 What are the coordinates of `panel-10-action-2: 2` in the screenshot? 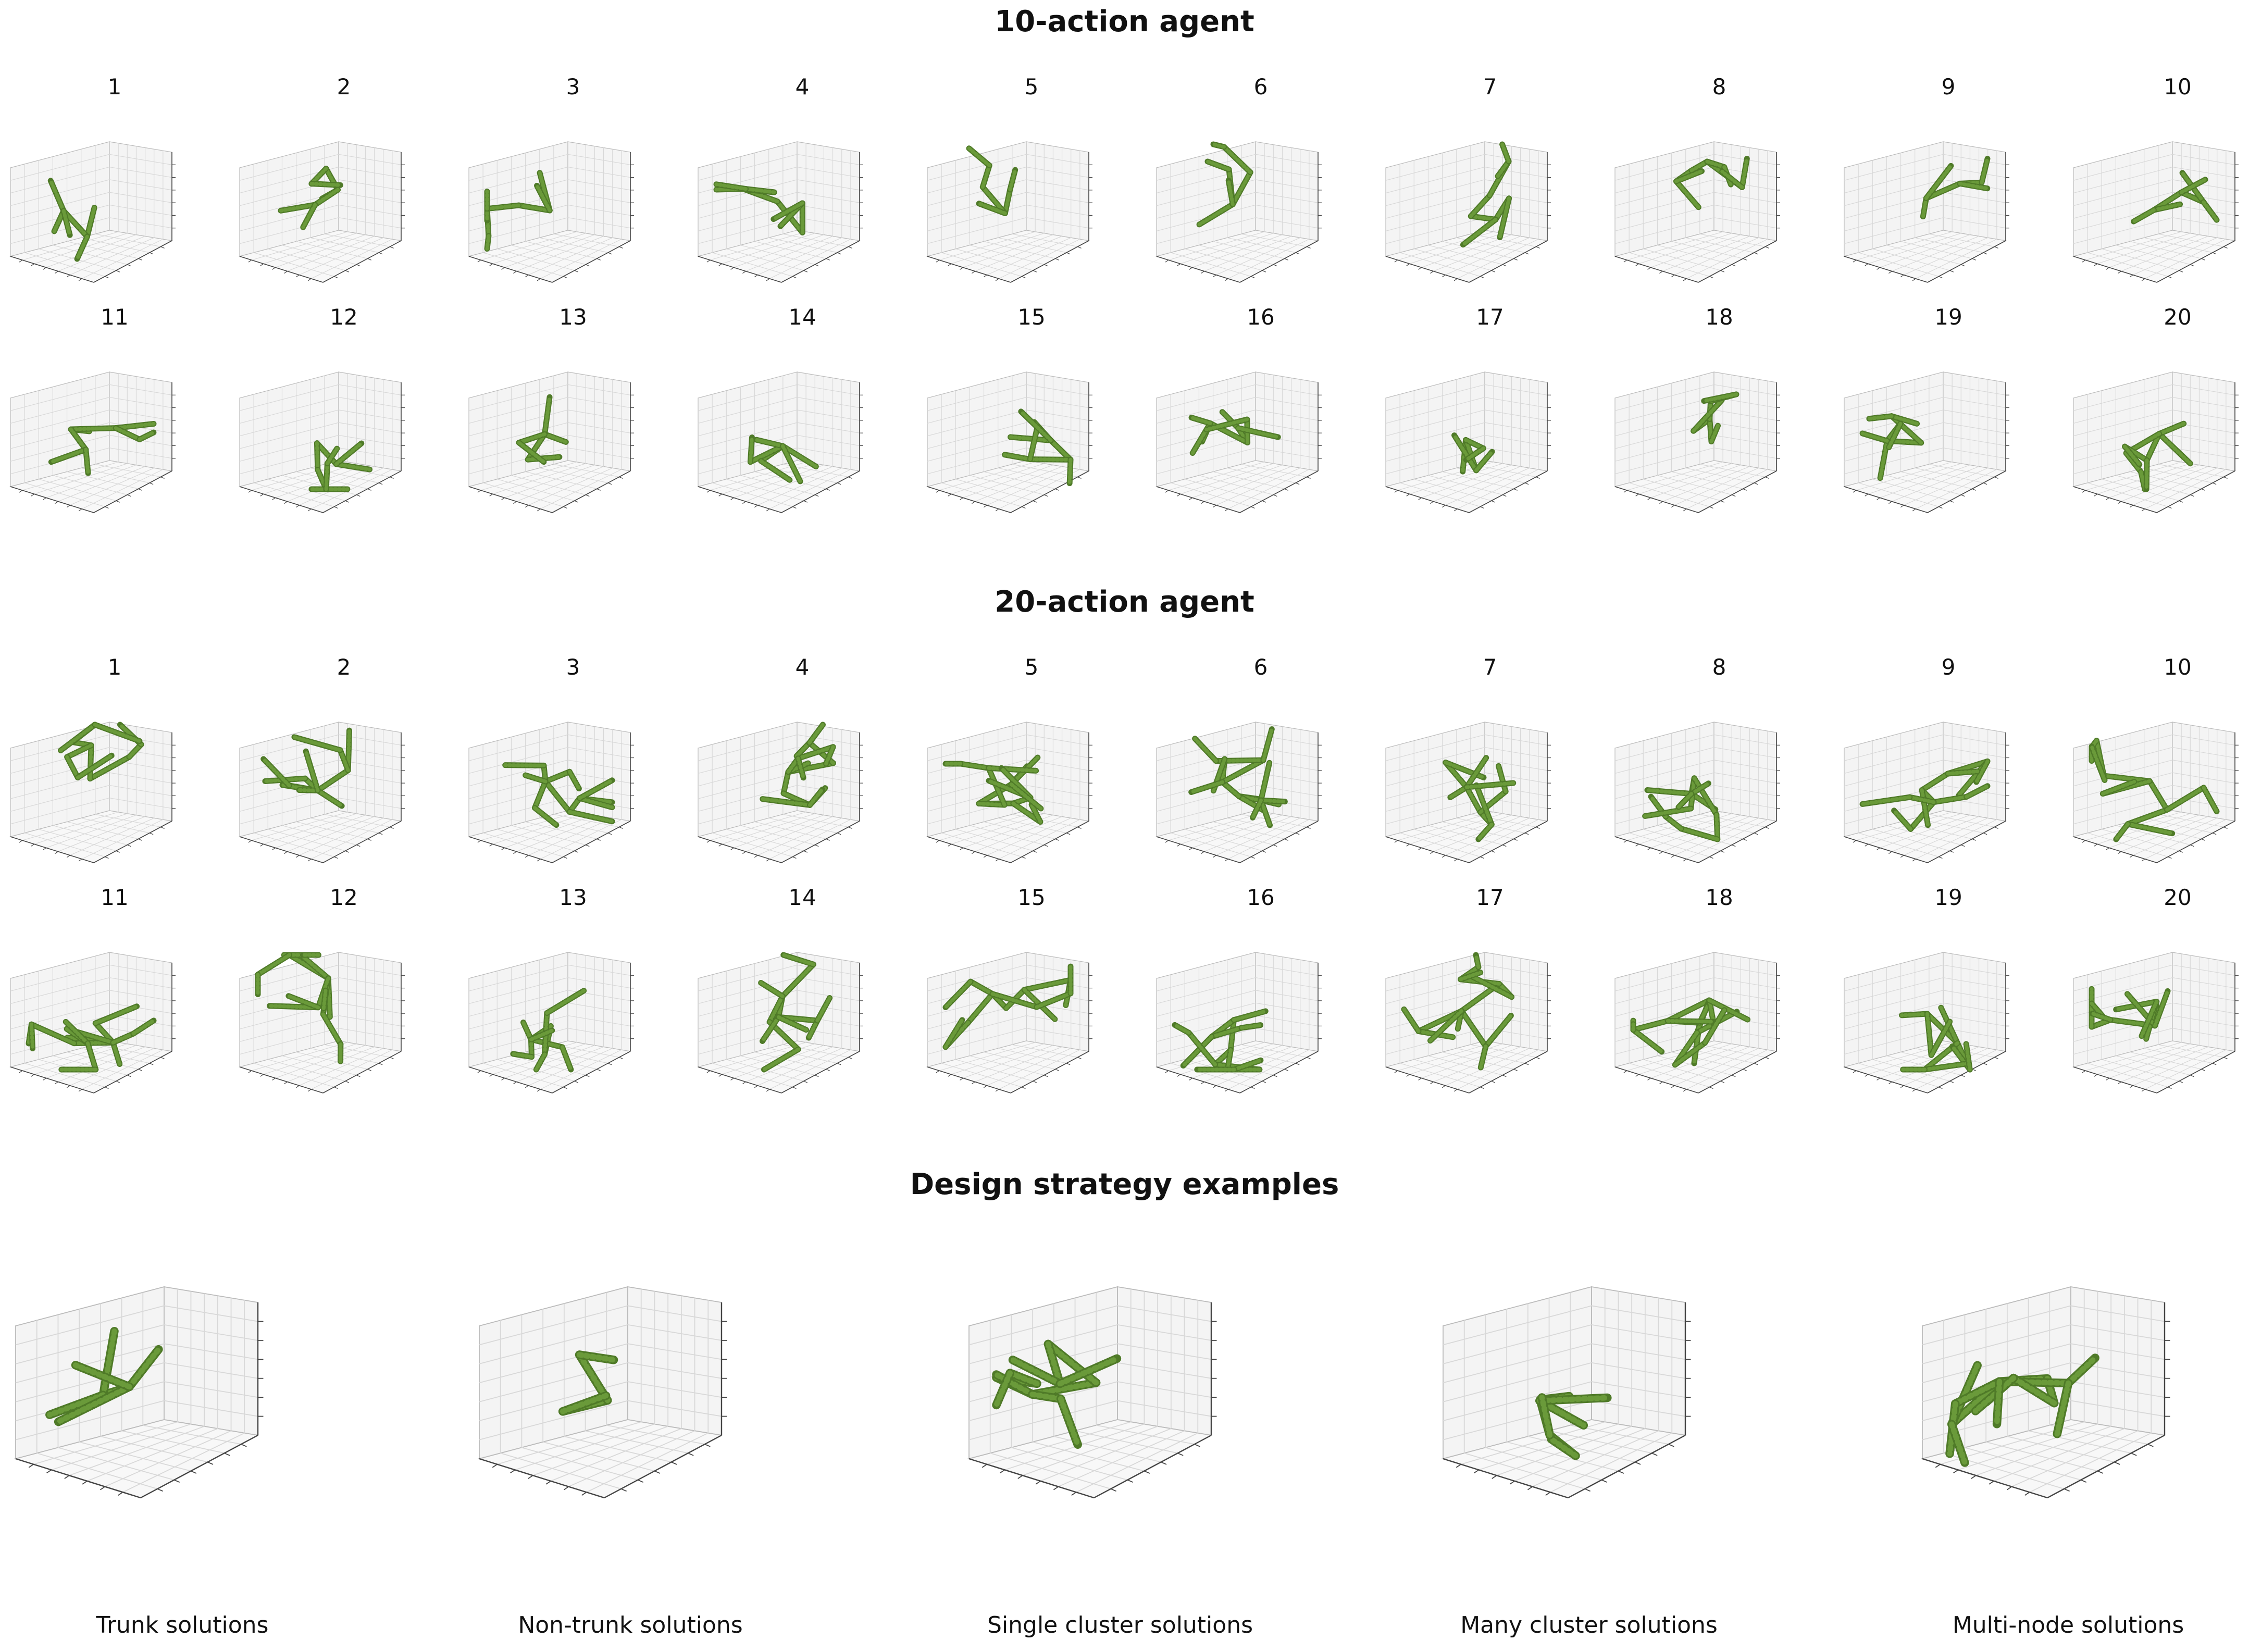 It's located at (343, 180).